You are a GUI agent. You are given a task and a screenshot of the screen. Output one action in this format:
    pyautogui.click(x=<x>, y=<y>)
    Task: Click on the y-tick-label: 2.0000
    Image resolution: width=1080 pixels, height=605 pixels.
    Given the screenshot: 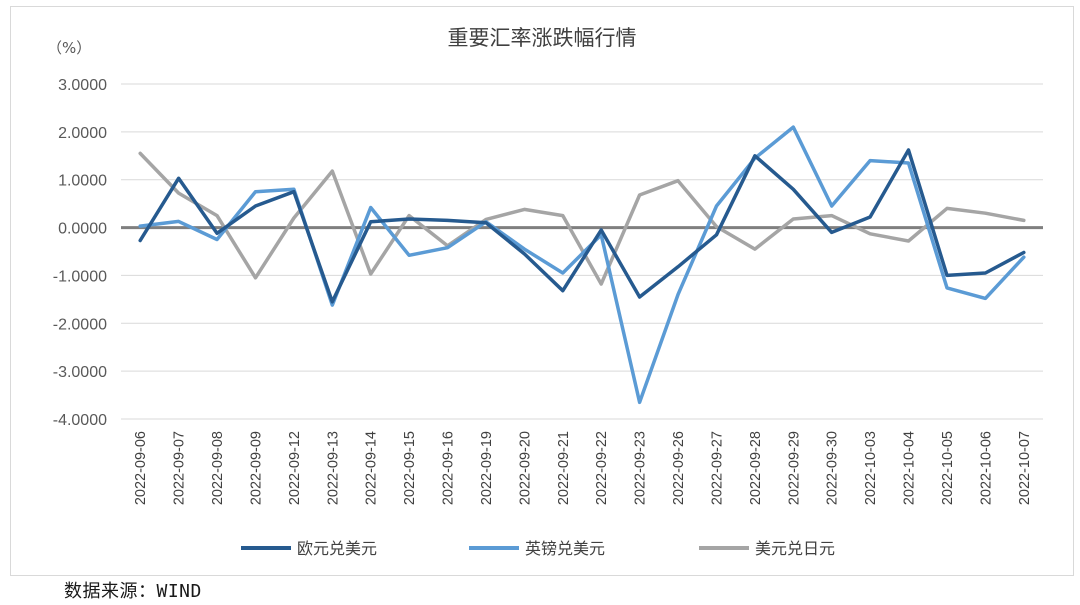 What is the action you would take?
    pyautogui.click(x=82, y=133)
    